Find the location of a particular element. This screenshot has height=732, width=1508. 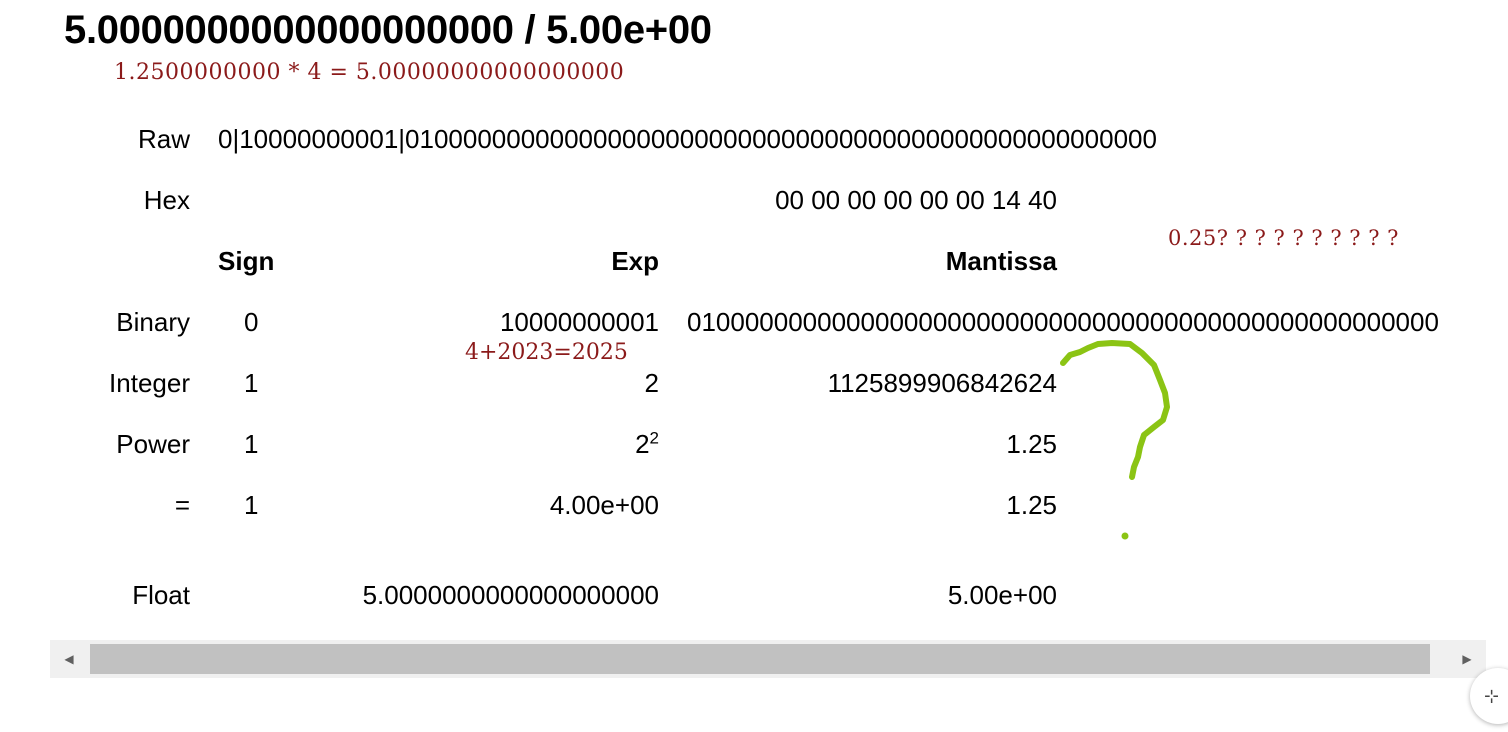

integer-sign: 1 is located at coordinates (251, 383).